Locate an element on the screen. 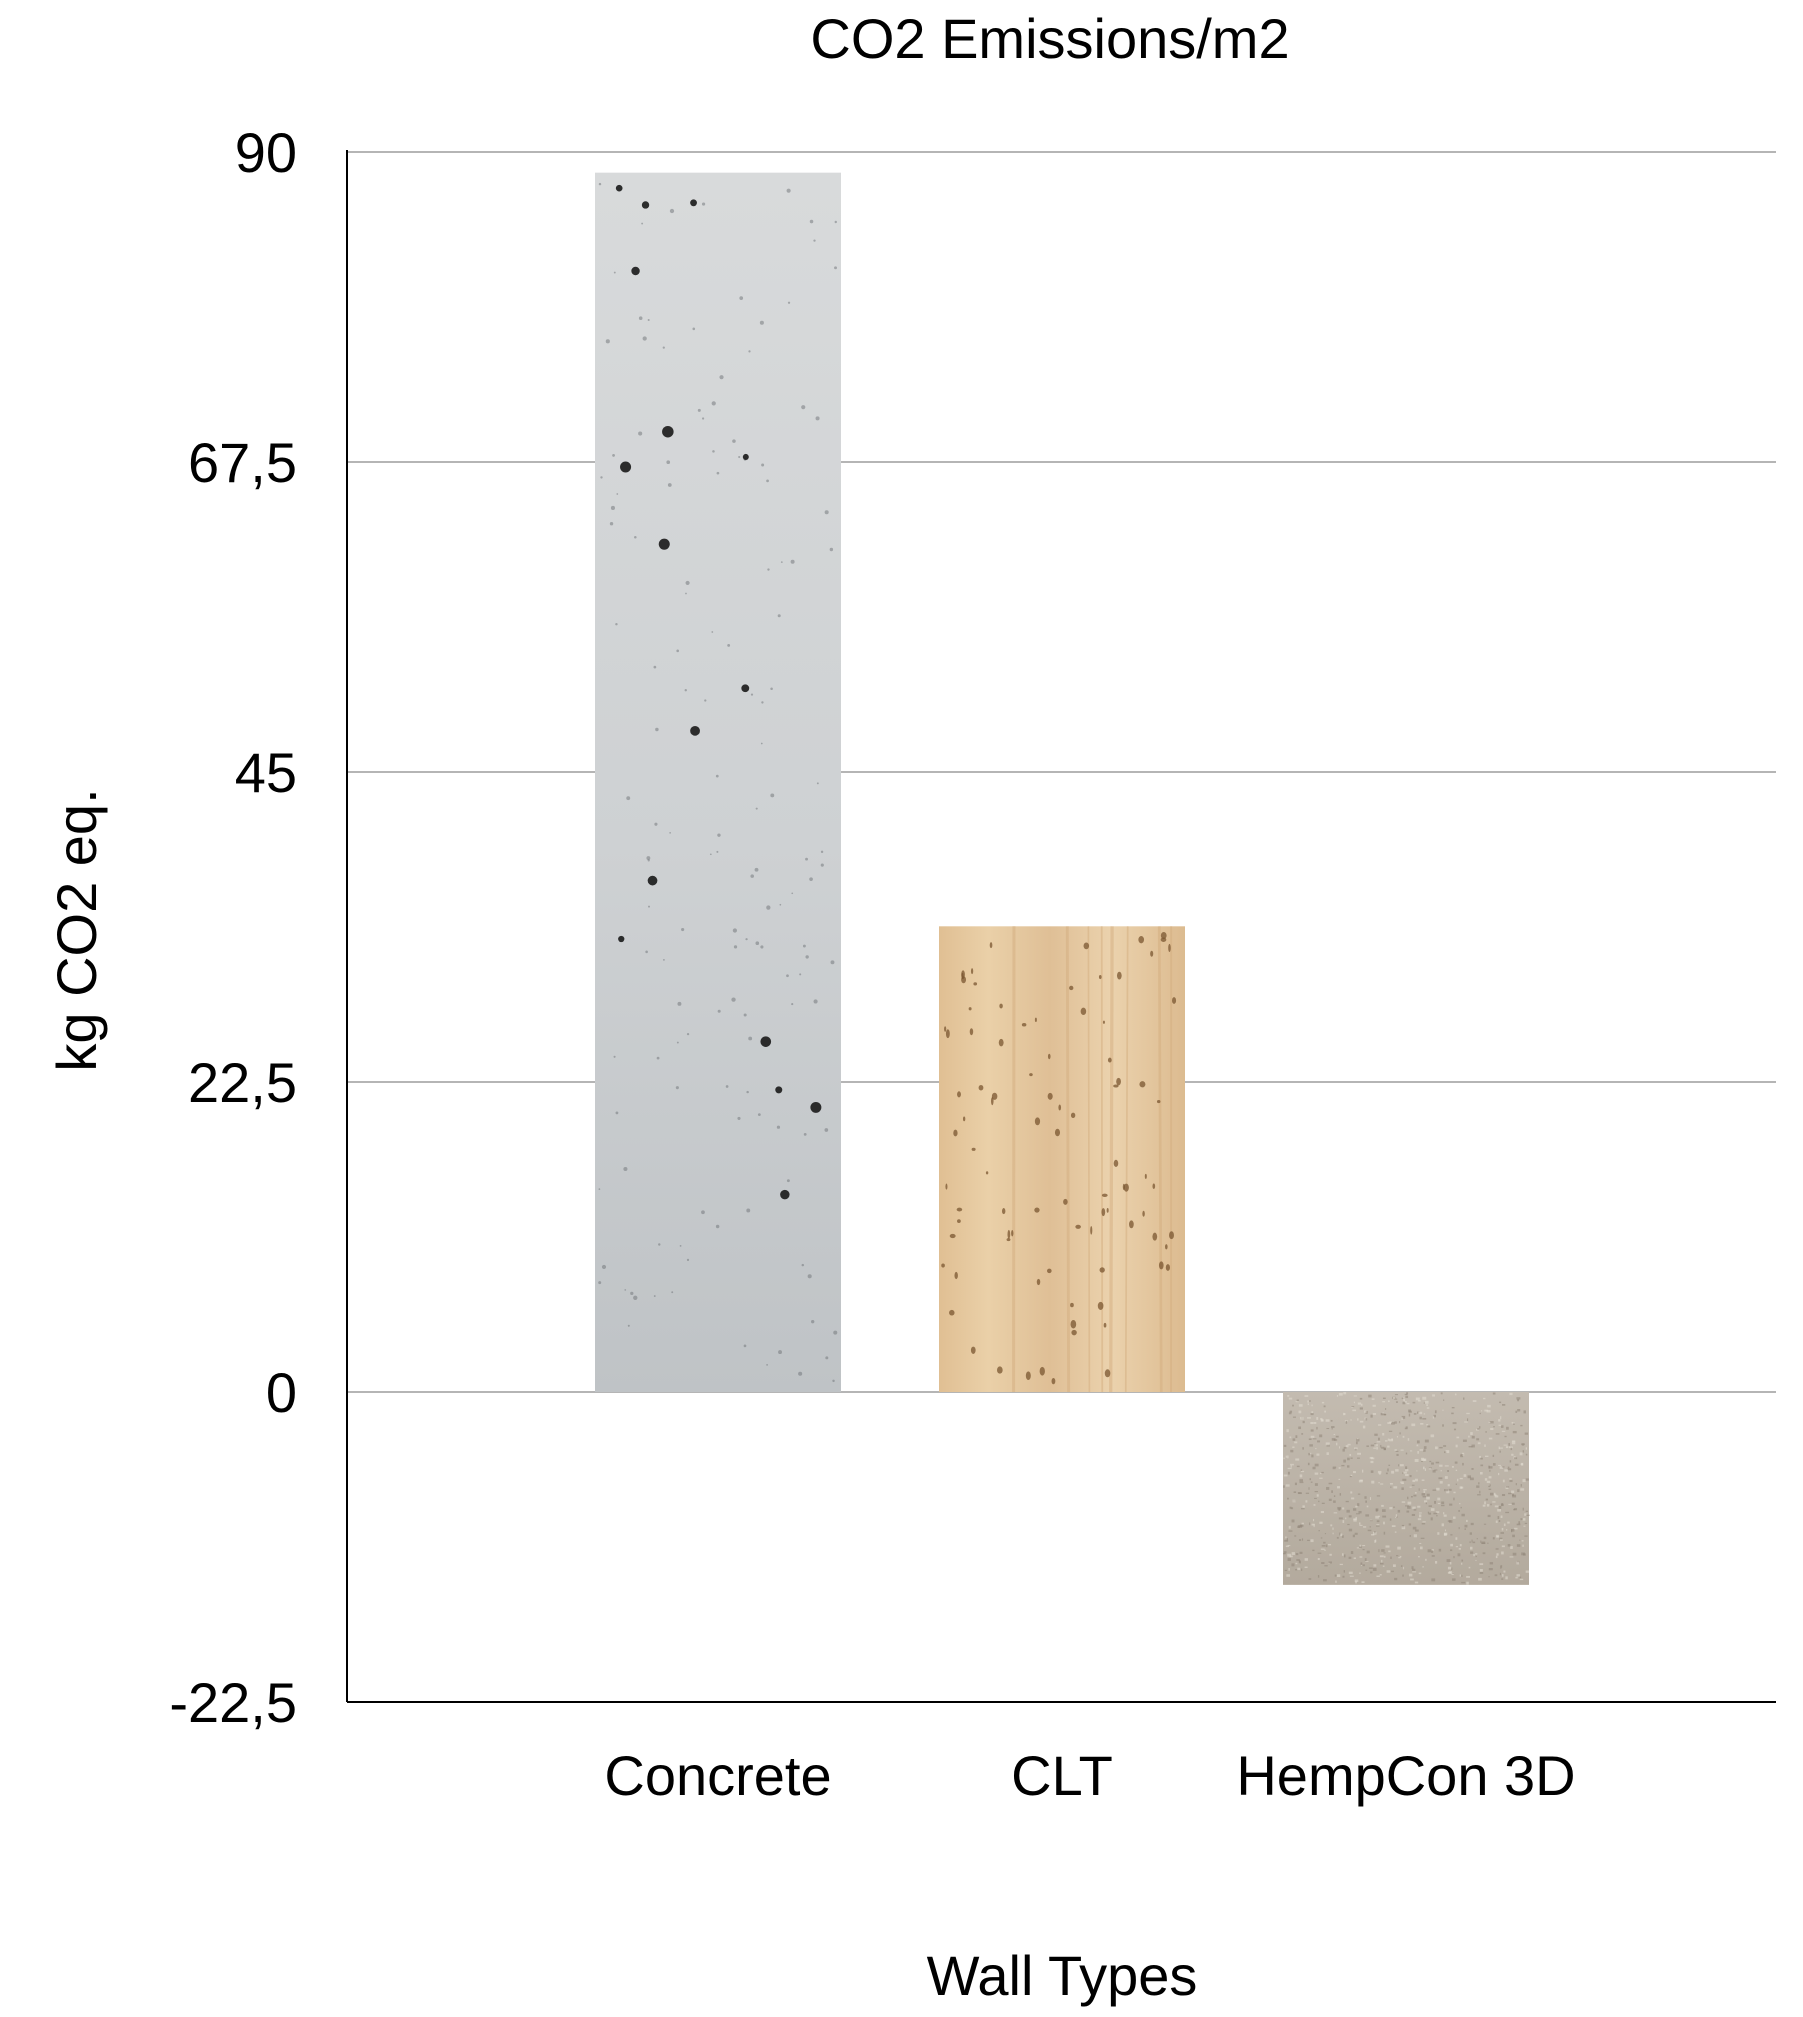  x-tick-label: CLT is located at coordinates (1062, 1775).